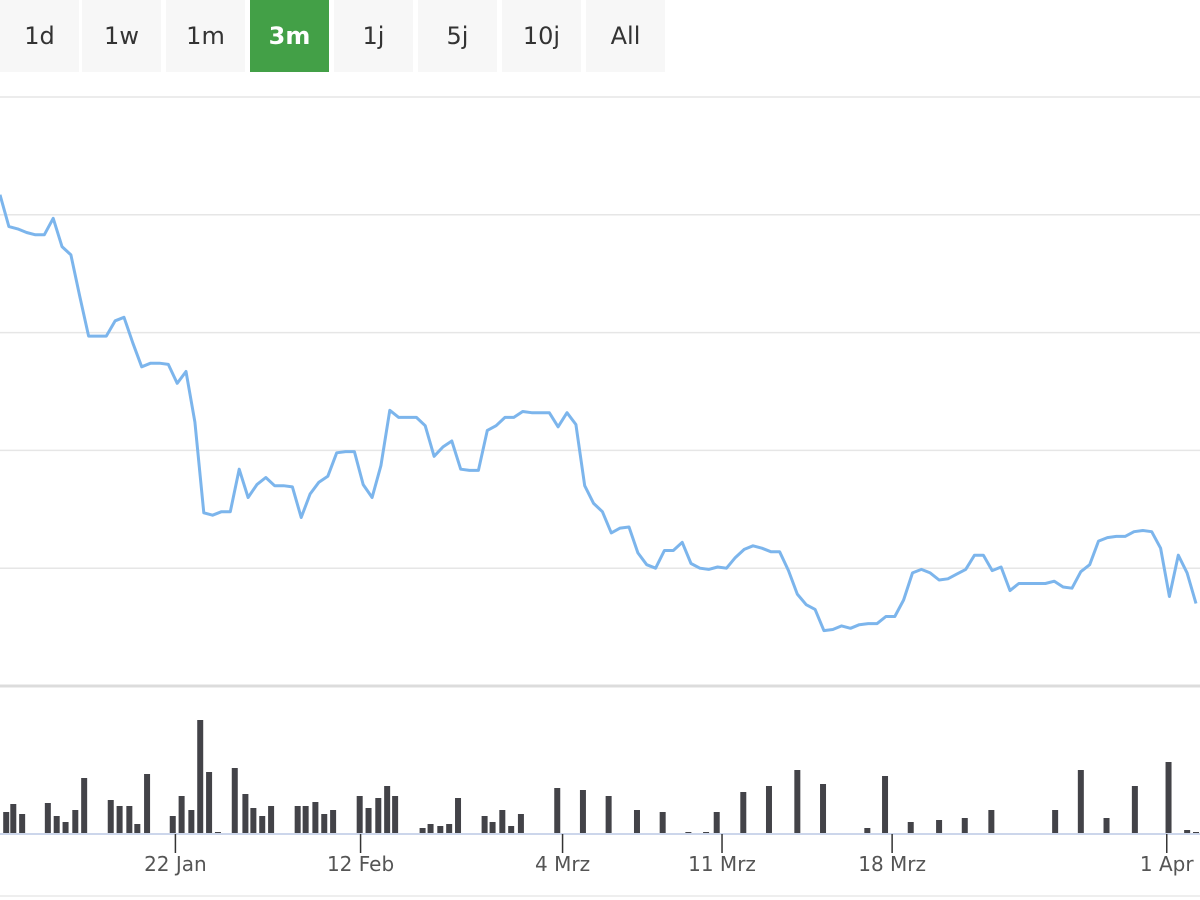 The width and height of the screenshot is (1200, 900). Describe the element at coordinates (625, 36) in the screenshot. I see `range-button: All` at that location.